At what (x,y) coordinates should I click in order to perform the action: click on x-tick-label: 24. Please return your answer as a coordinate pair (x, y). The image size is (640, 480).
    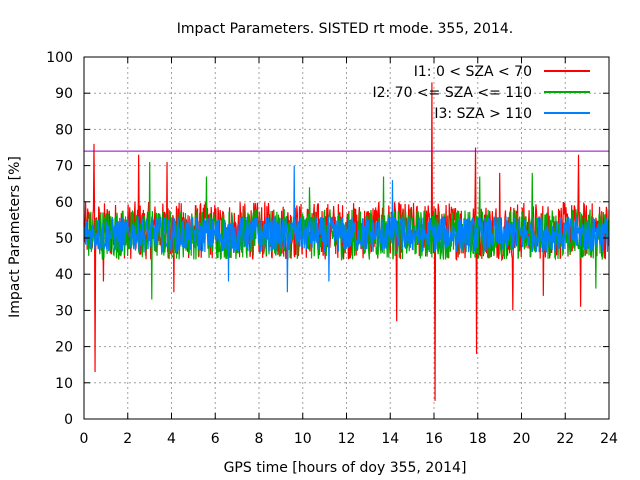
    Looking at the image, I should click on (609, 439).